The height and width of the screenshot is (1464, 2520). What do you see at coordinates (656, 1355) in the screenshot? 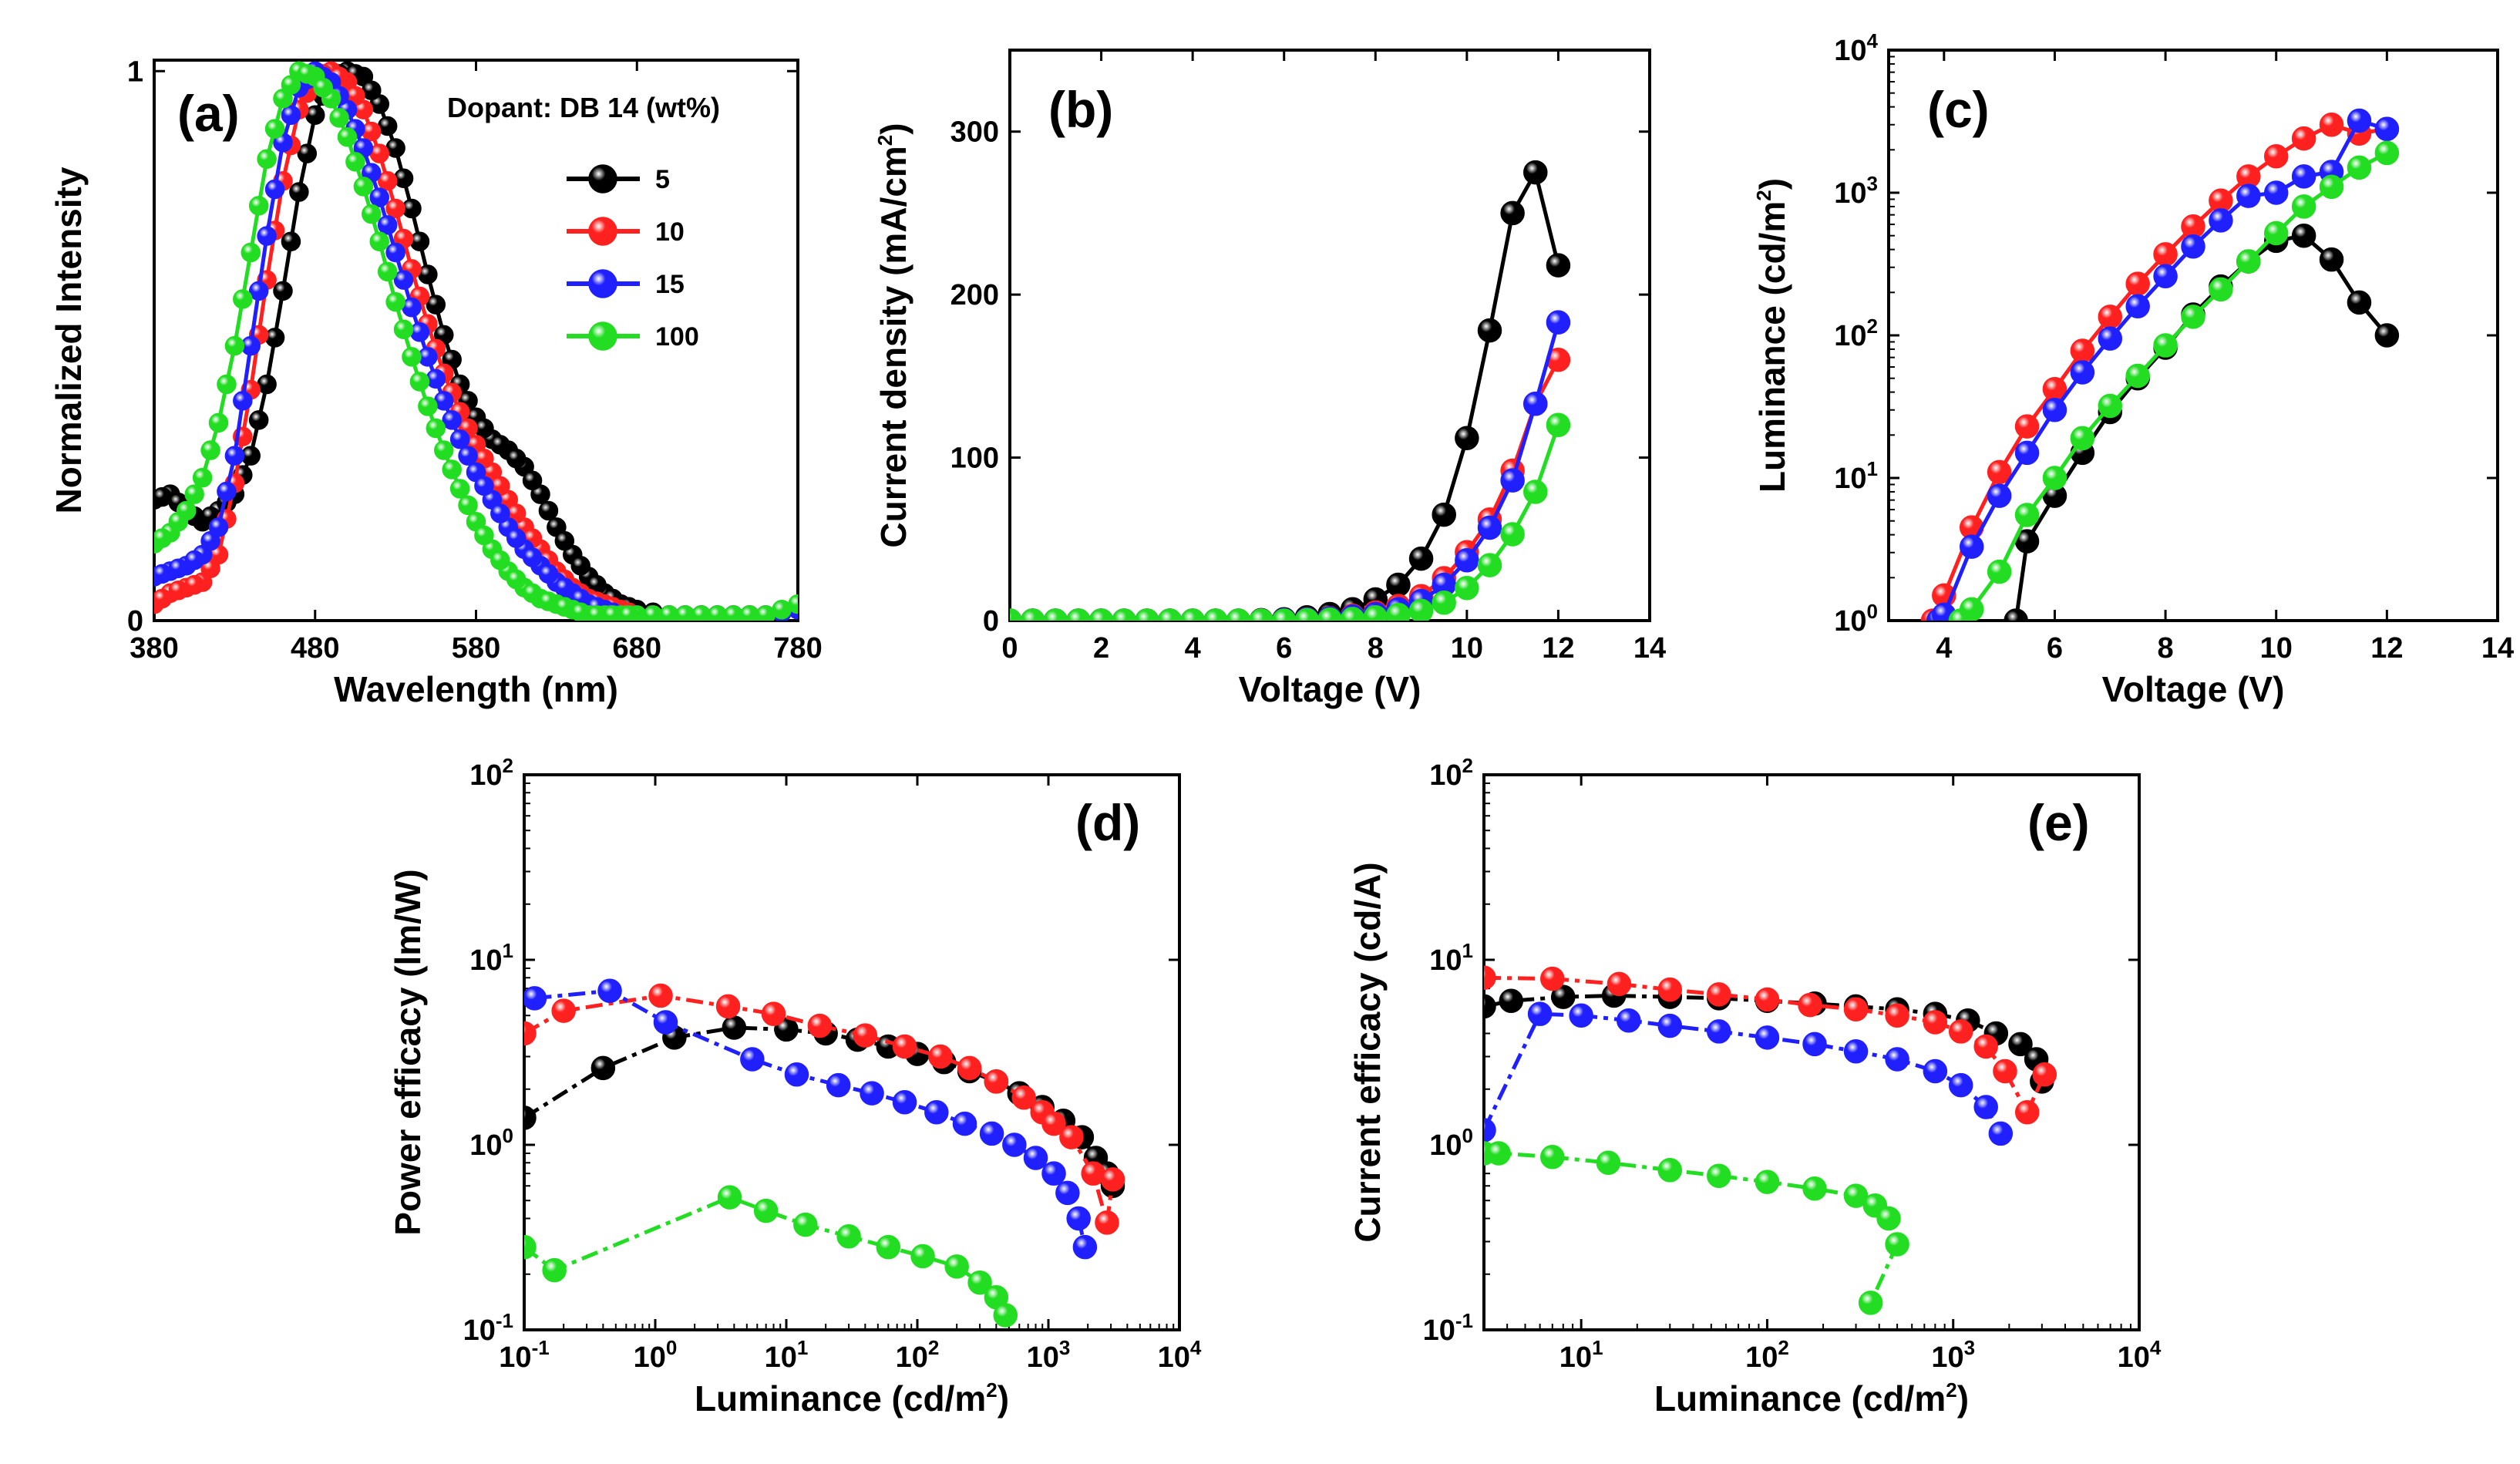
I see `x-tick-label: 10⁰` at bounding box center [656, 1355].